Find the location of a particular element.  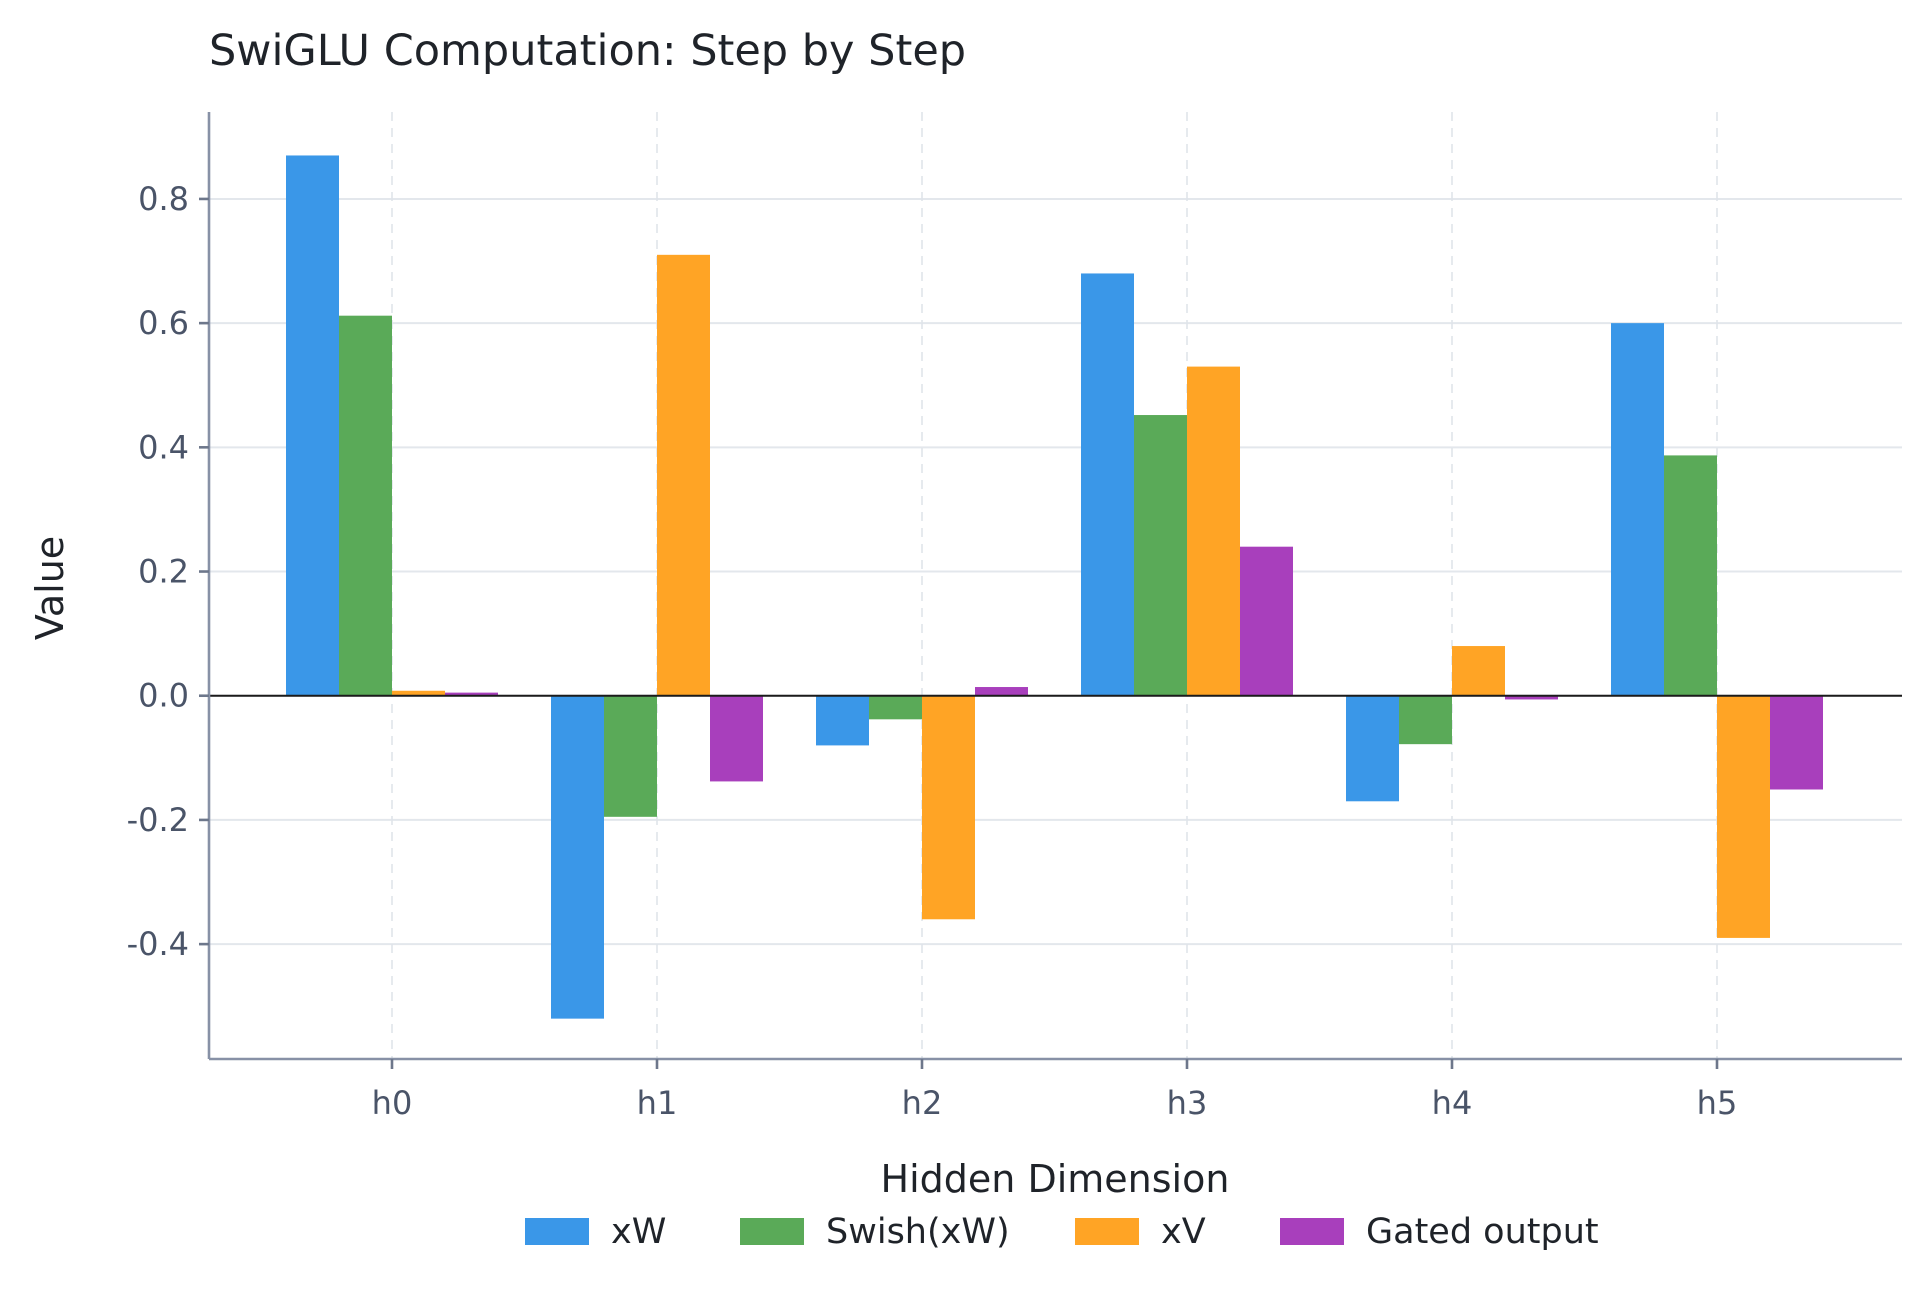

bar-xw-h1 is located at coordinates (577, 857).